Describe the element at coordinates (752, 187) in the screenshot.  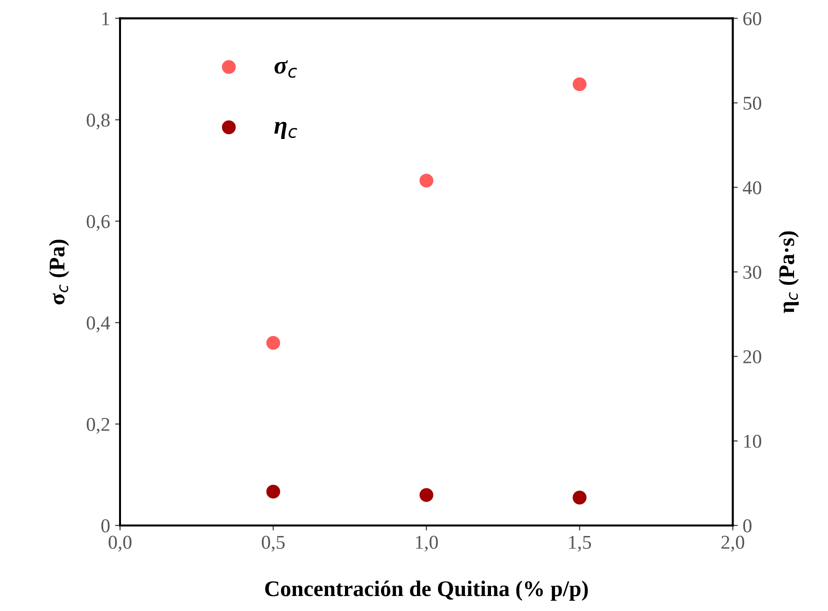
I see `y2-tick-label: 40` at that location.